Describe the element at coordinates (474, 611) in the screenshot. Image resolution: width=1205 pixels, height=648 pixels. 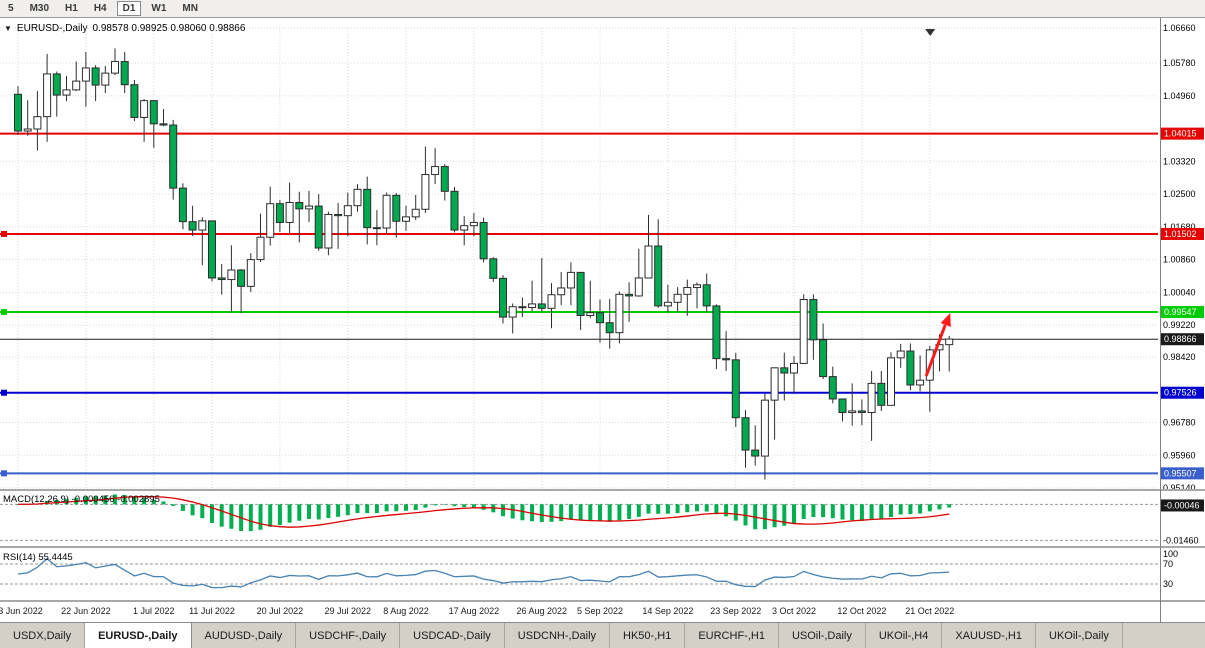
I see `svg-text: 17 Aug 2022` at that location.